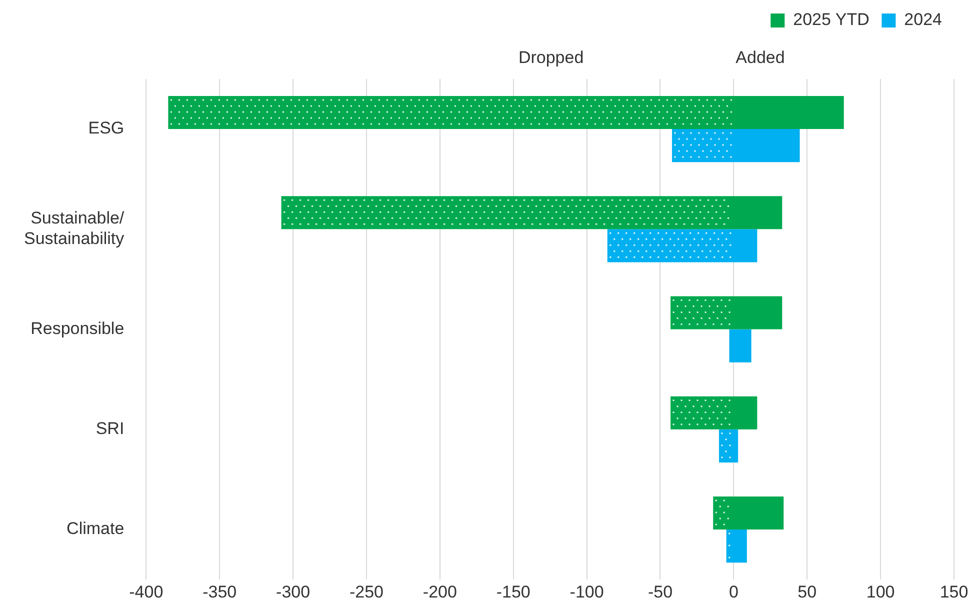  What do you see at coordinates (923, 20) in the screenshot?
I see `legend-label: 2024` at bounding box center [923, 20].